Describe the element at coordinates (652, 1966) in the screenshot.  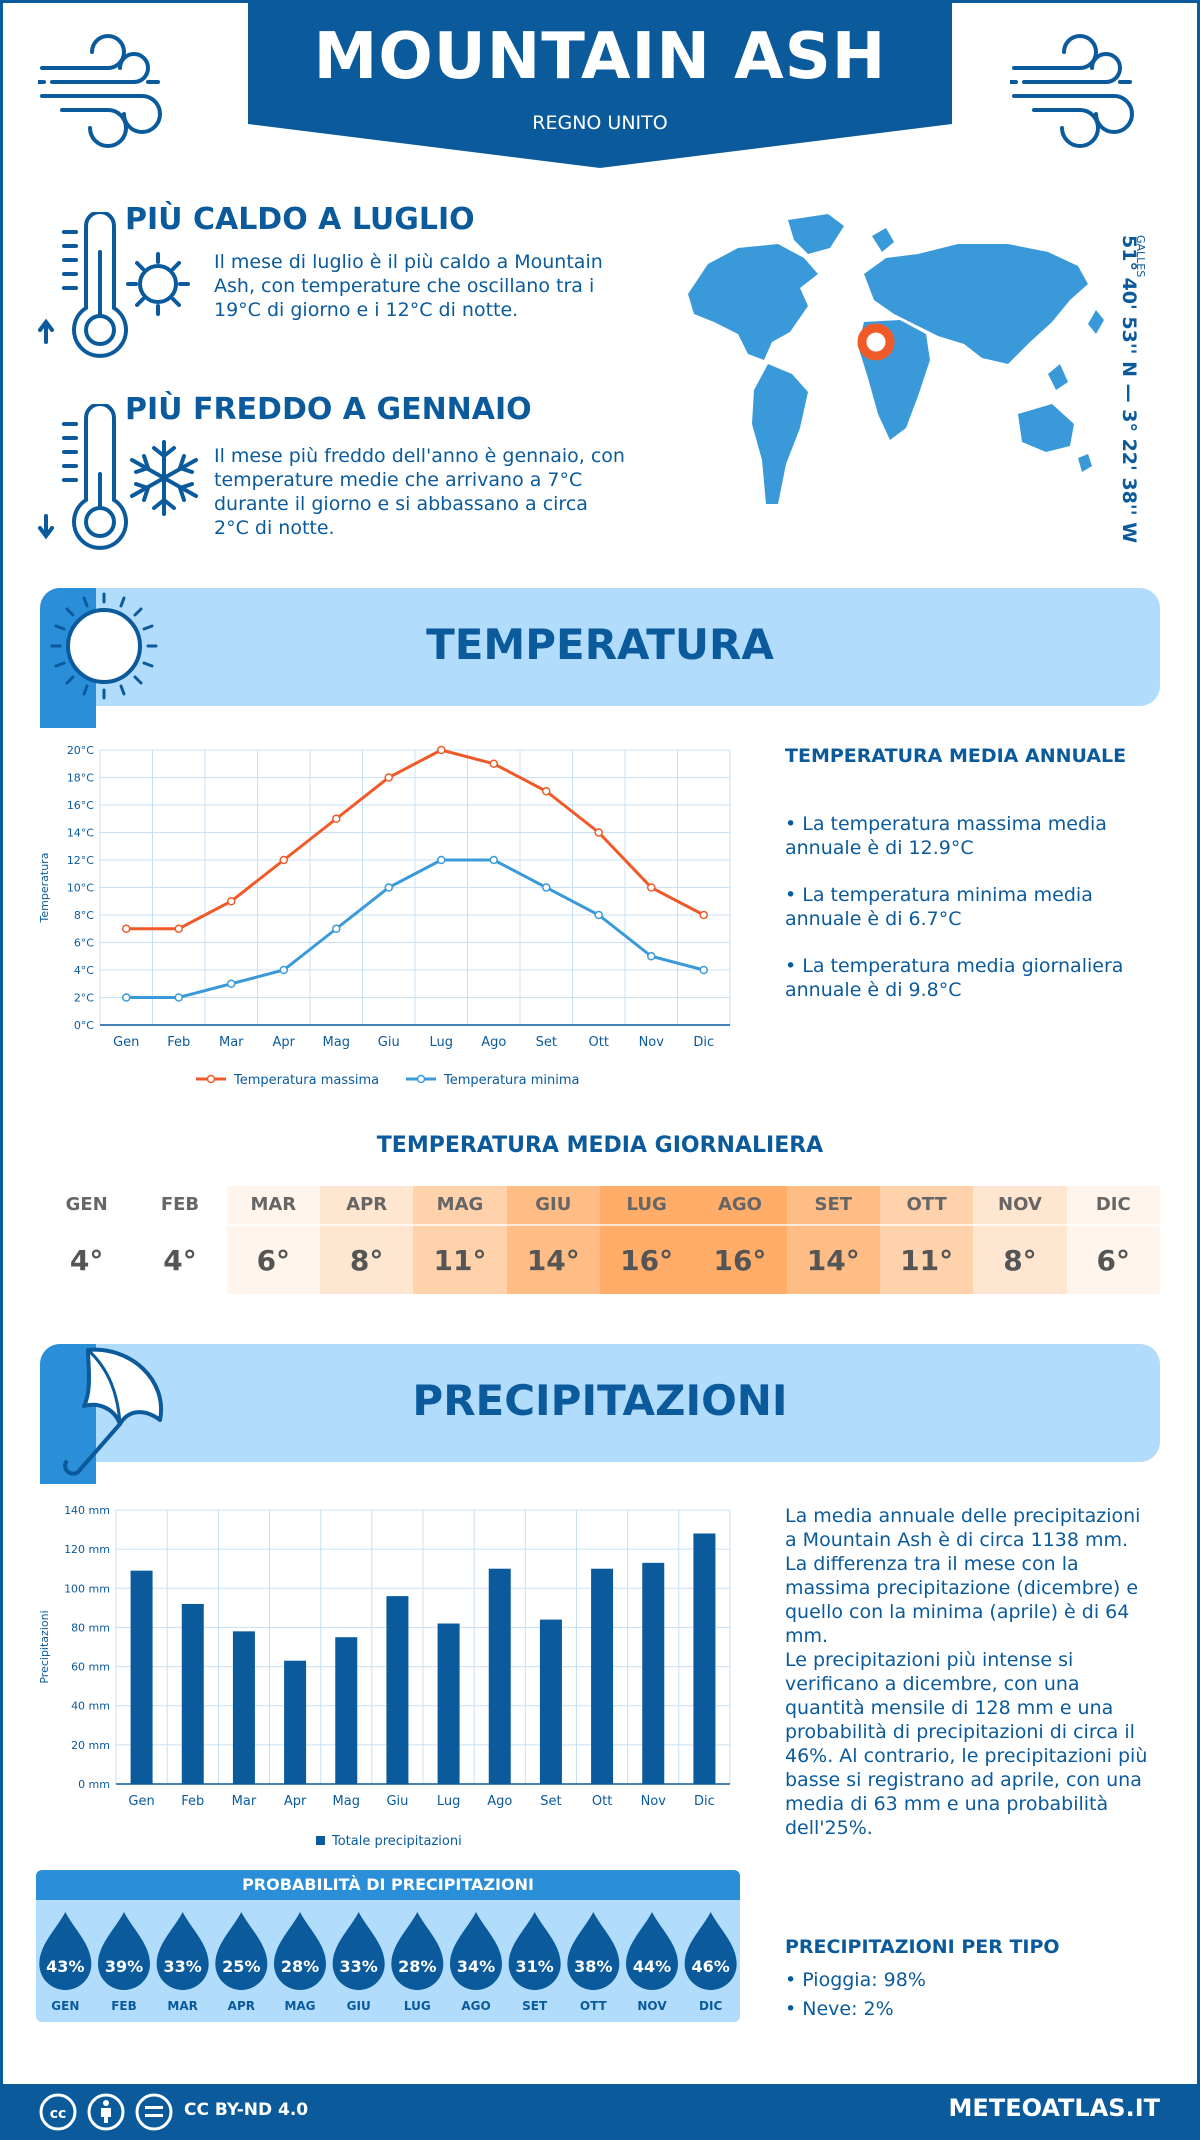
I see `drop-percentage: 44%` at that location.